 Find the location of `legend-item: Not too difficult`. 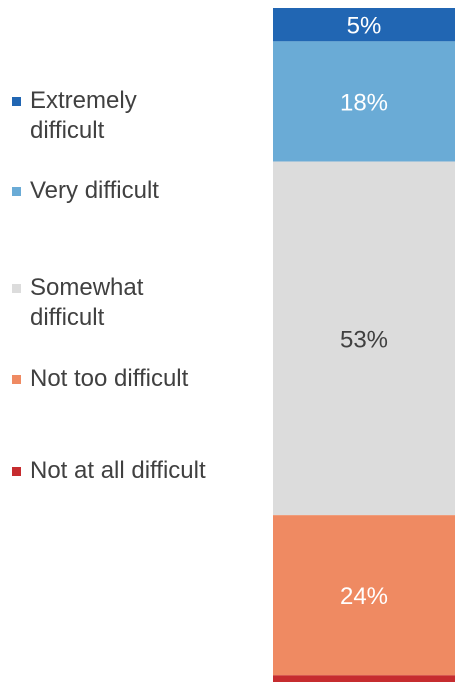

legend-item: Not too difficult is located at coordinates (136, 379).